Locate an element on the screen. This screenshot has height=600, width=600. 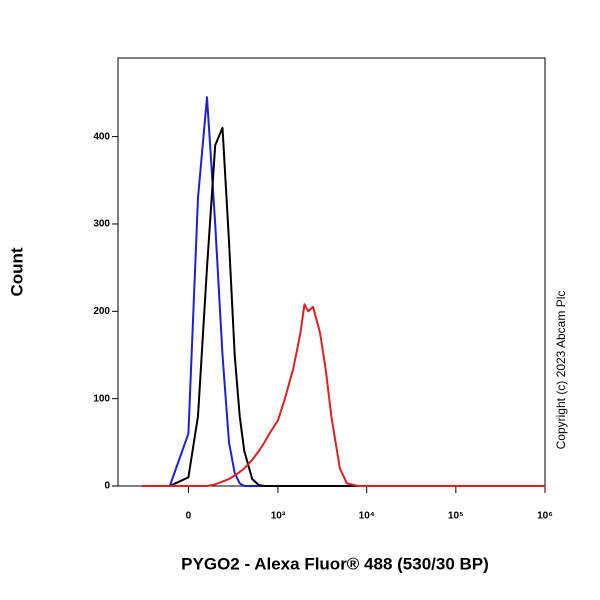
y-tick-label: 0 is located at coordinates (107, 486).